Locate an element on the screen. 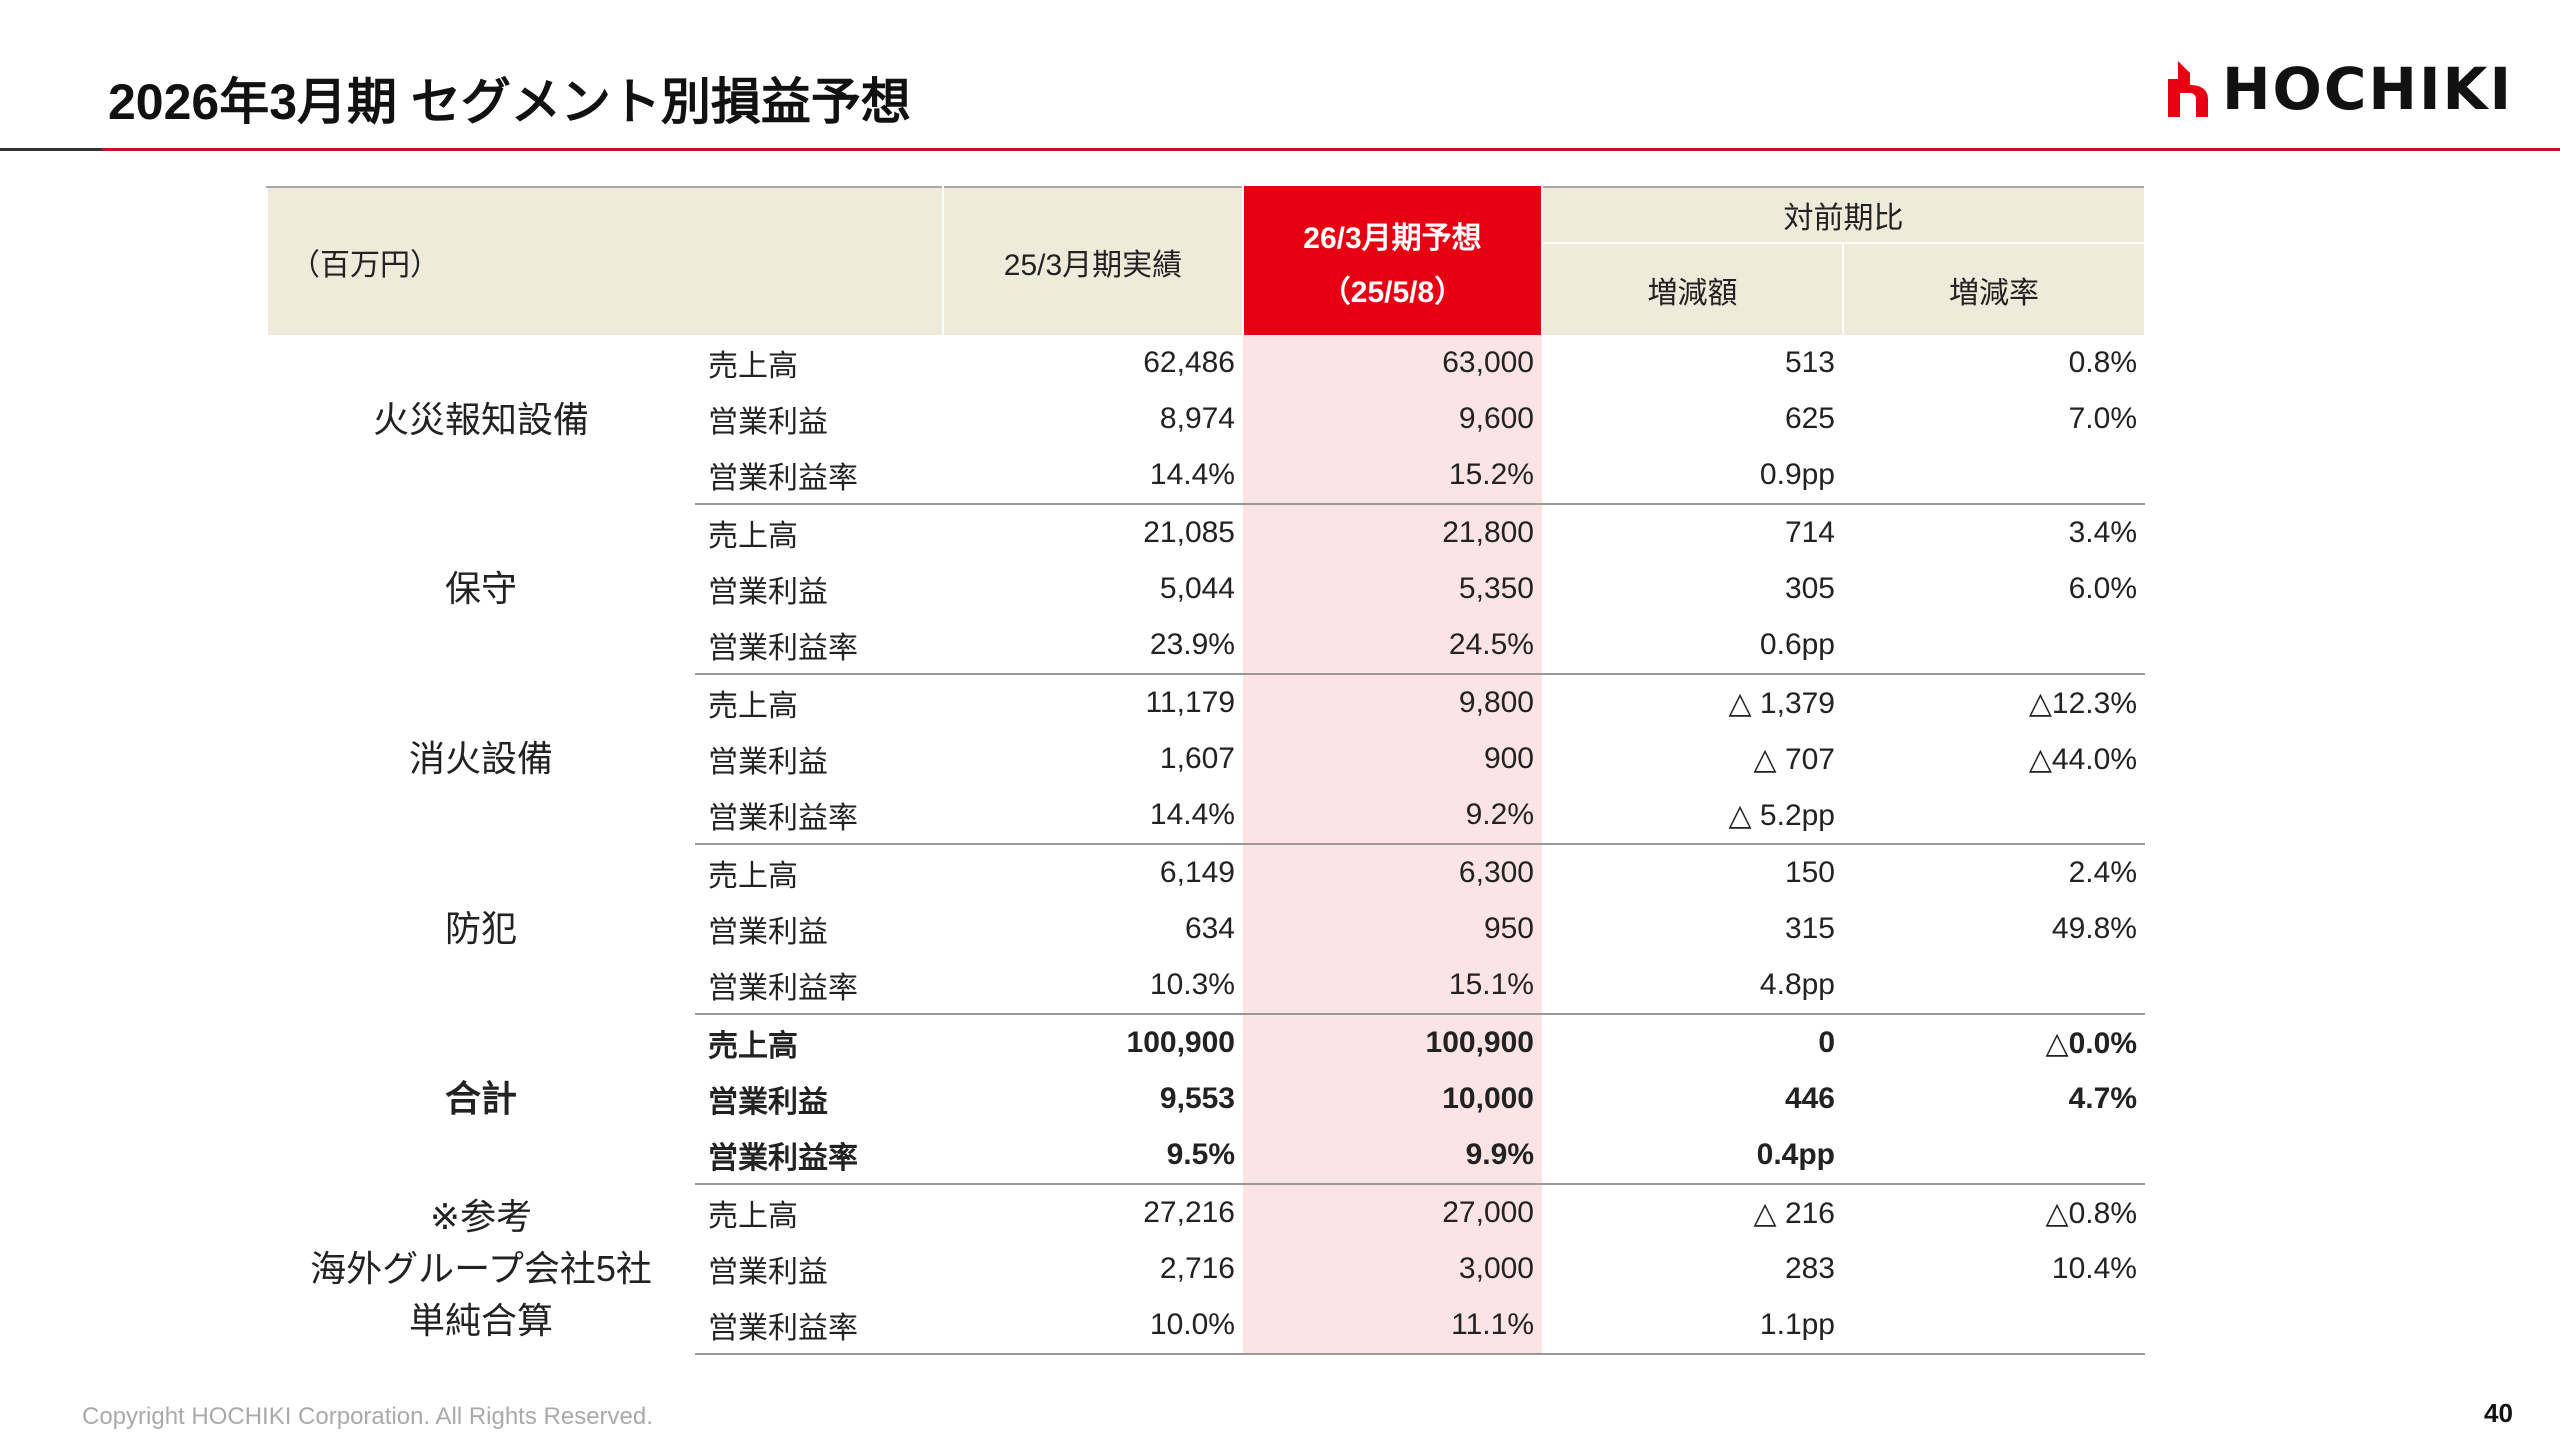 Image resolution: width=2560 pixels, height=1440 pixels. forecast-cell: 5,350 is located at coordinates (1392, 589).